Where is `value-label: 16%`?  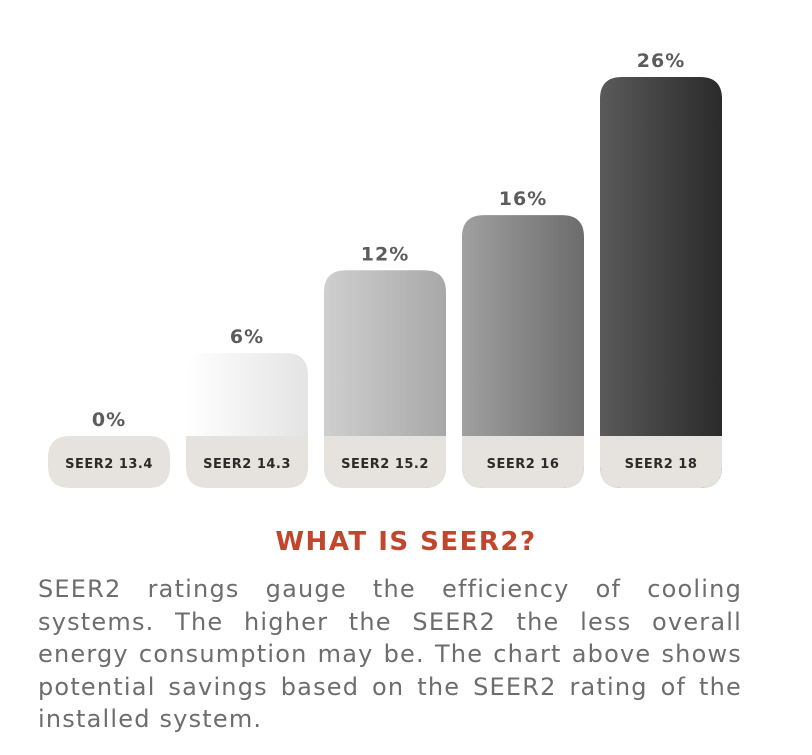
value-label: 16% is located at coordinates (523, 199).